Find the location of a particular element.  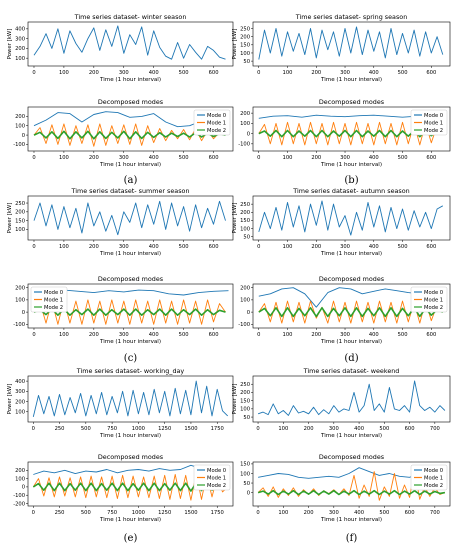

y-tick-label: 250 is located at coordinates (20, 204).